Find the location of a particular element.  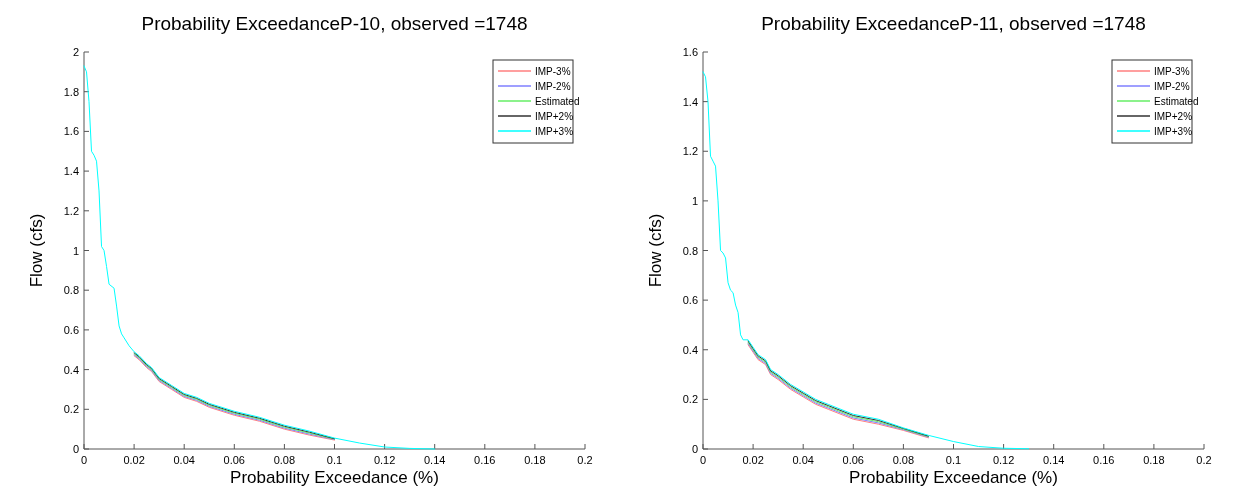

y-tick-label: 1.8 is located at coordinates (71, 91).